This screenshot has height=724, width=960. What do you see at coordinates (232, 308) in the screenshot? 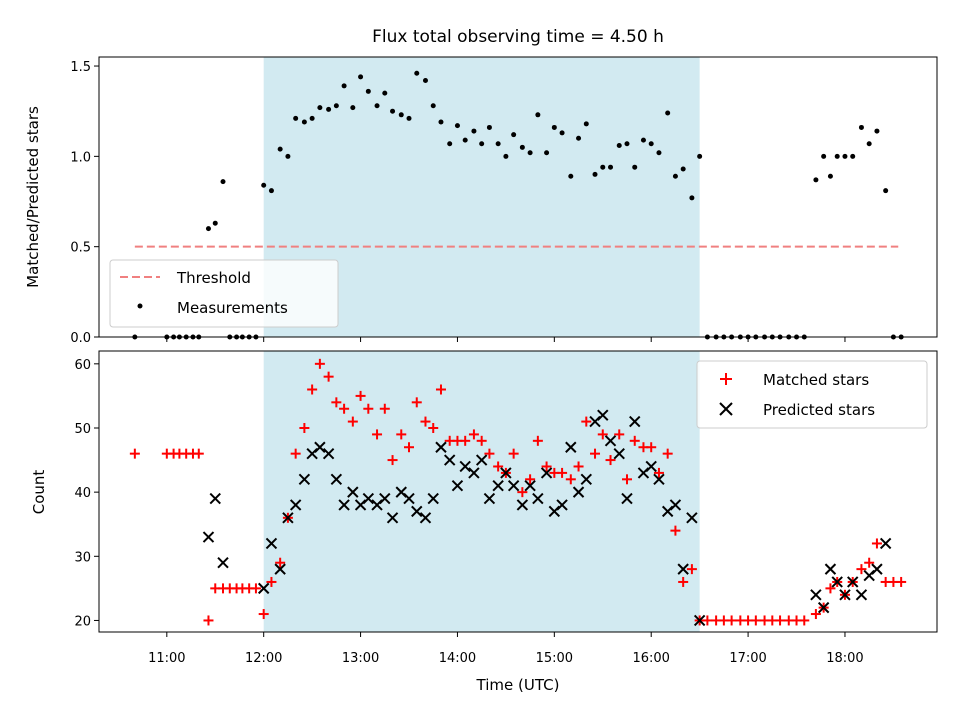
I see `legend-measurements-label: Measurements` at bounding box center [232, 308].